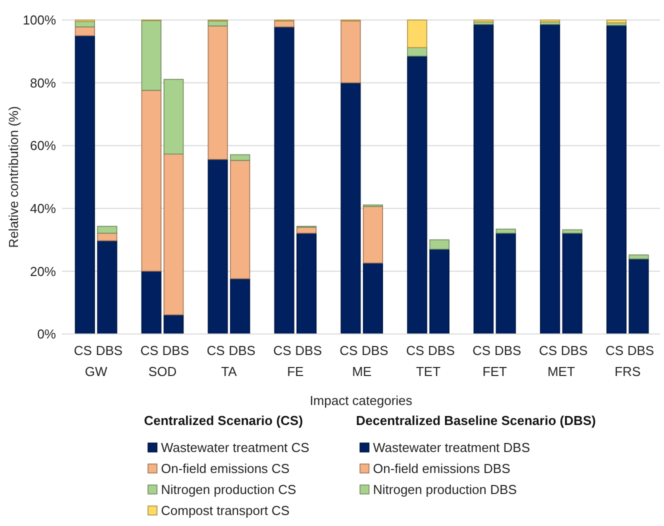 This screenshot has height=526, width=664. What do you see at coordinates (39, 20) in the screenshot?
I see `y-tick-label: 100%` at bounding box center [39, 20].